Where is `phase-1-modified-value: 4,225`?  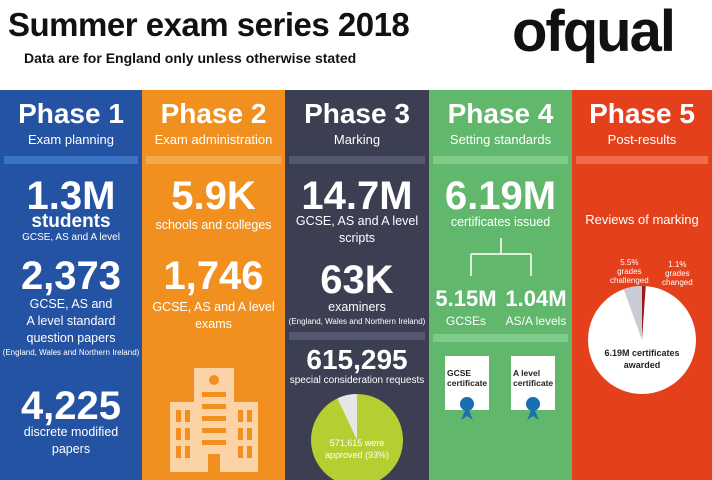 phase-1-modified-value: 4,225 is located at coordinates (71, 406).